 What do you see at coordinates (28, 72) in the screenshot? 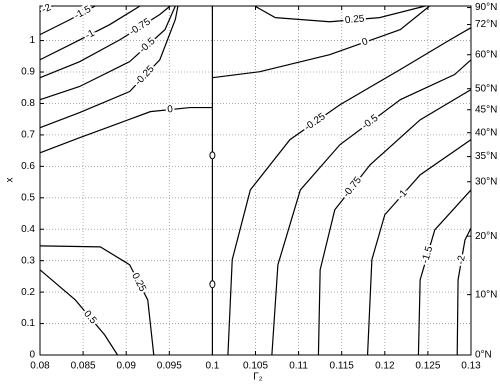
I see `y-tick-label: 0.9` at bounding box center [28, 72].